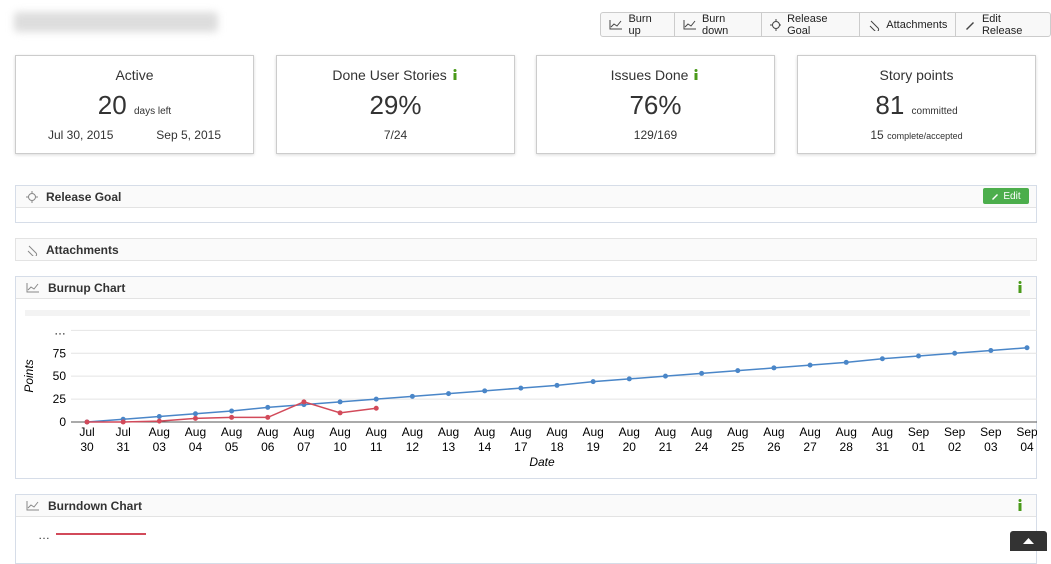 The image size is (1051, 564). I want to click on card-value: 81 committed, so click(916, 105).